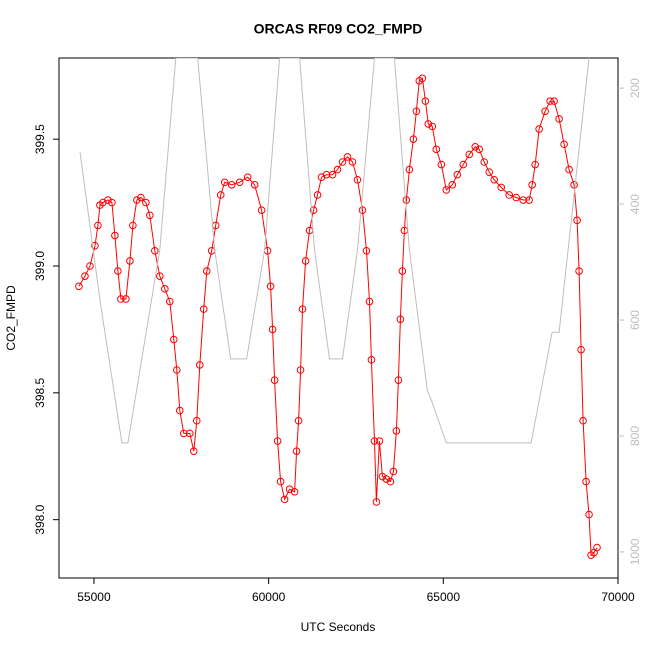 This screenshot has width=650, height=650. What do you see at coordinates (94, 597) in the screenshot?
I see `x-tick-label: 55000` at bounding box center [94, 597].